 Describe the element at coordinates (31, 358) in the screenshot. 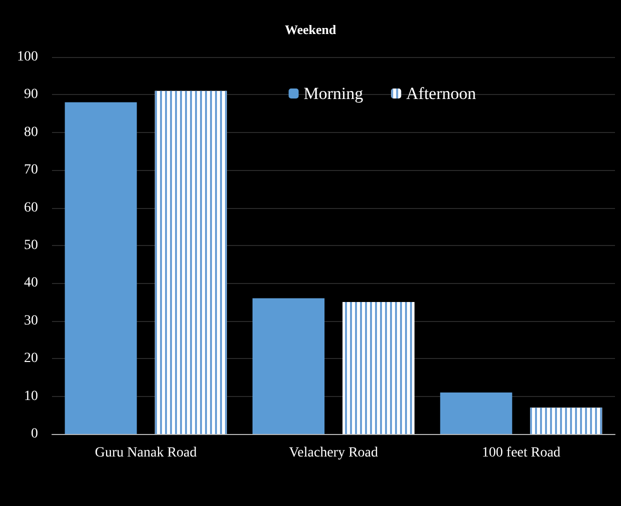

I see `y-tick-label: 20` at that location.